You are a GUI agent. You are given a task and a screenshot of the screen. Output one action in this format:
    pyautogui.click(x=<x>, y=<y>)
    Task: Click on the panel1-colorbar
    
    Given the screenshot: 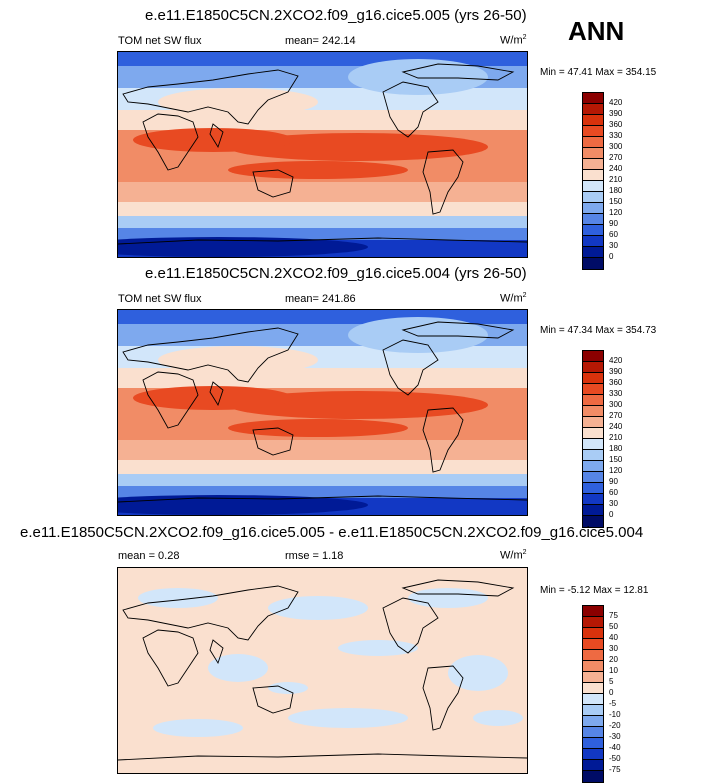 What is the action you would take?
    pyautogui.click(x=593, y=181)
    